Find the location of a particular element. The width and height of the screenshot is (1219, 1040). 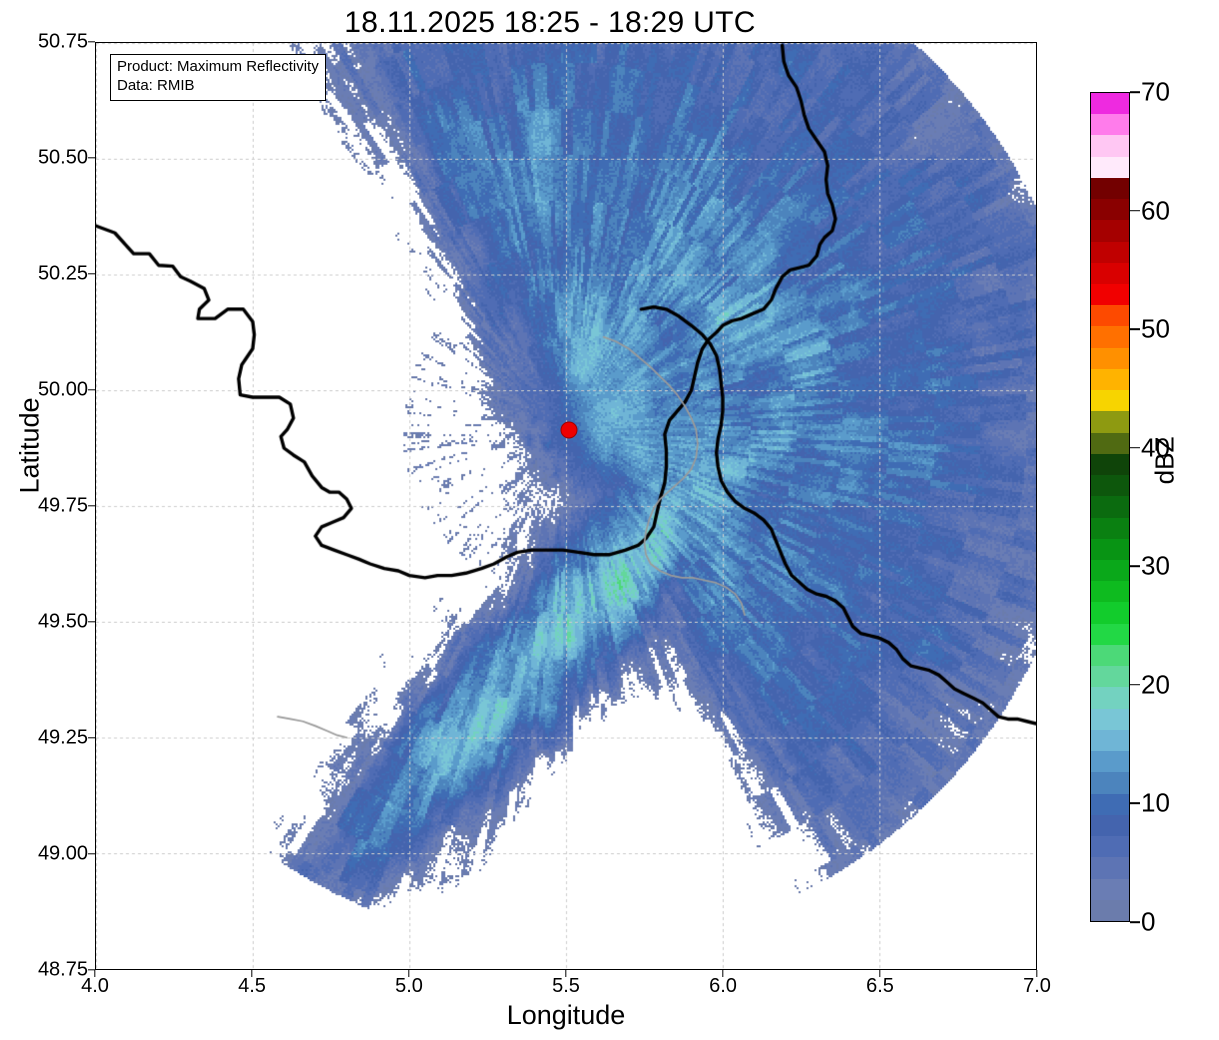

x-tick-label: 5.0 is located at coordinates (409, 986).